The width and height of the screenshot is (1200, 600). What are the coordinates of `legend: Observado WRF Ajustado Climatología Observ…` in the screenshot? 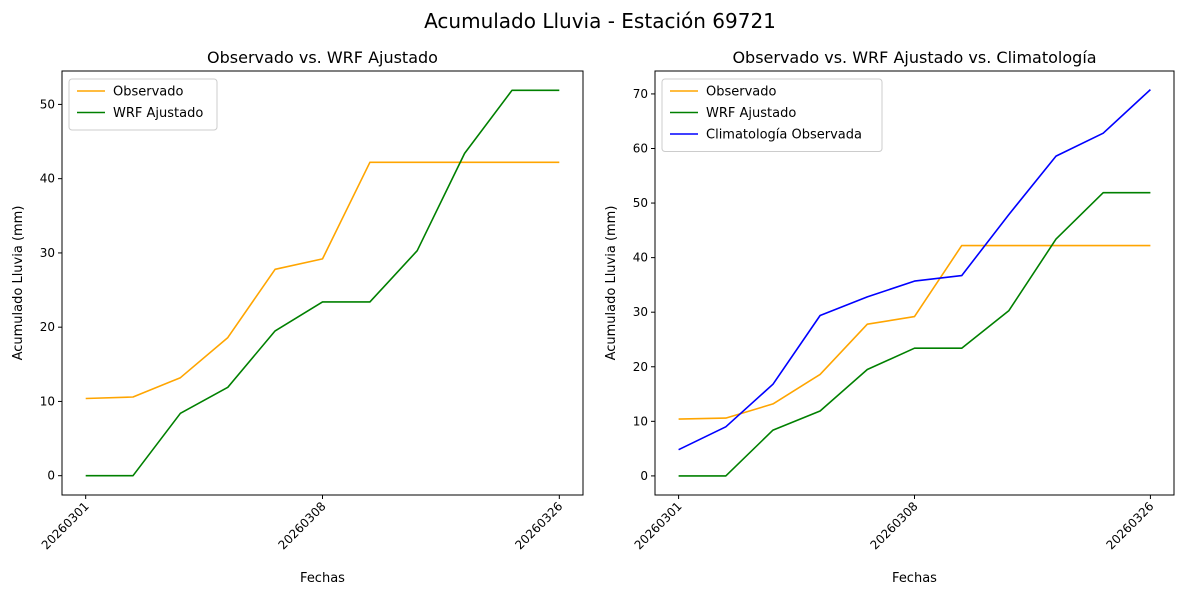 It's located at (772, 115).